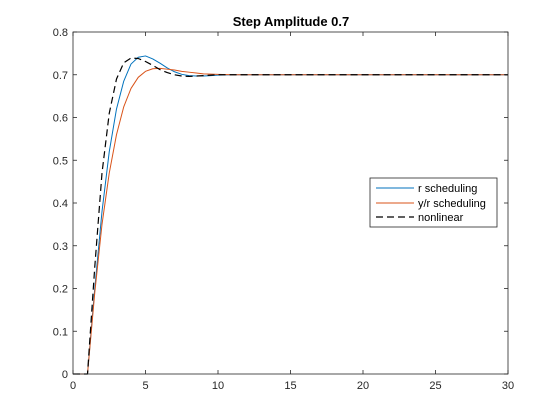 This screenshot has width=560, height=420. What do you see at coordinates (60, 332) in the screenshot?
I see `y-tick-label: 0.1` at bounding box center [60, 332].